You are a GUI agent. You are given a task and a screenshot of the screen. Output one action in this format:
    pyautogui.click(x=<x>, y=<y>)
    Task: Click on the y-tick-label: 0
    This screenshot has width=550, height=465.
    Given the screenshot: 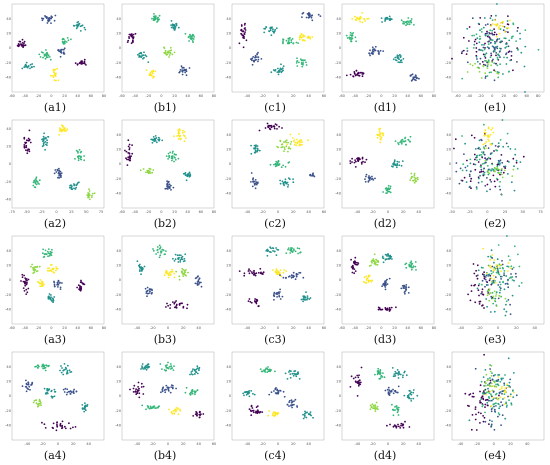 What is the action you would take?
    pyautogui.click(x=10, y=164)
    